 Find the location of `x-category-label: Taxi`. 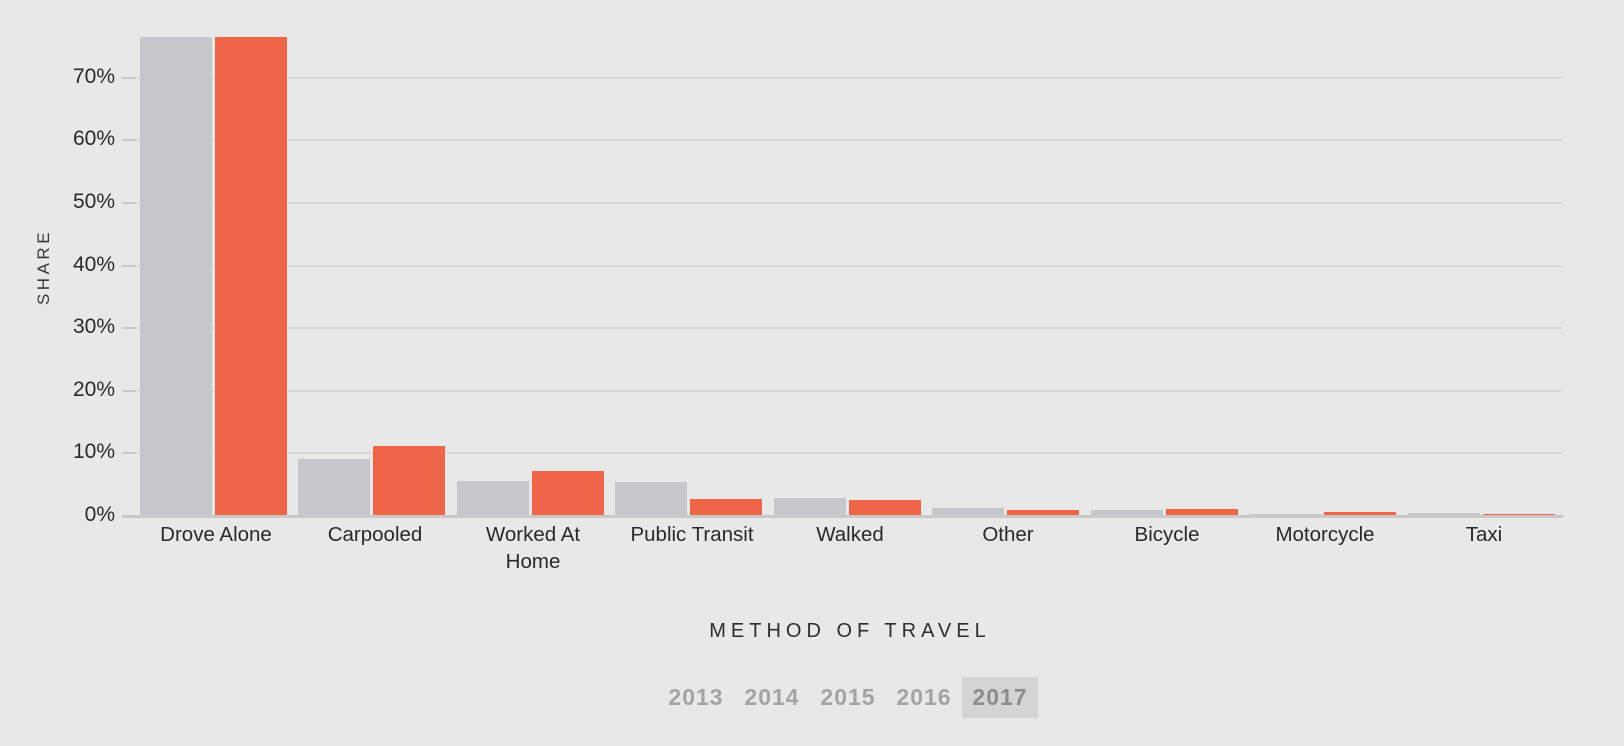

x-category-label: Taxi is located at coordinates (1484, 534).